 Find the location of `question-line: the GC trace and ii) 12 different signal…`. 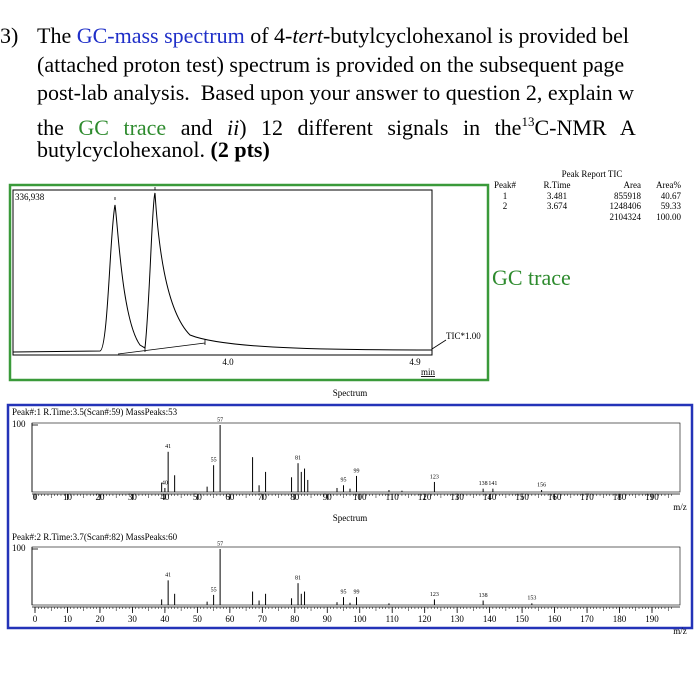

question-line: the GC trace and ii) 12 different signal… is located at coordinates (350, 124).